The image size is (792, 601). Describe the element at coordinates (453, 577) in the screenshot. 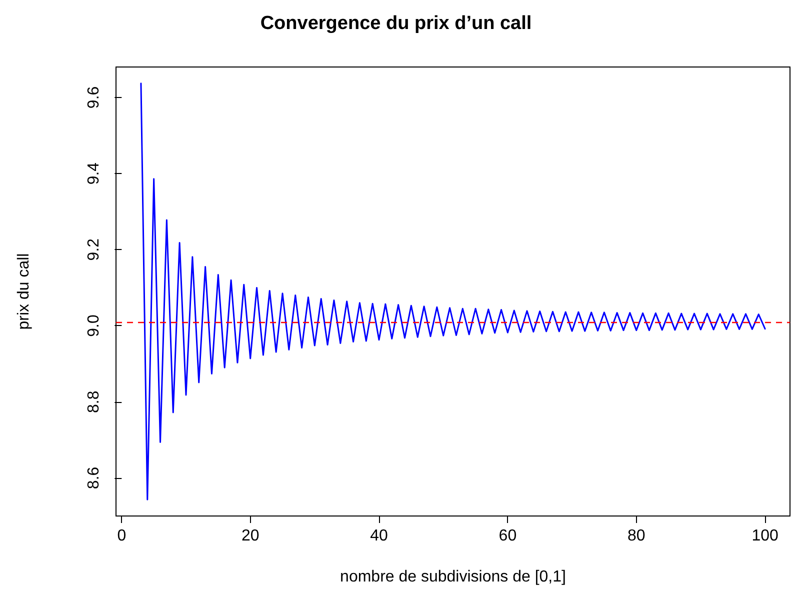

I see `x-axis-title: nombre de subdivisions de [0,1]` at that location.